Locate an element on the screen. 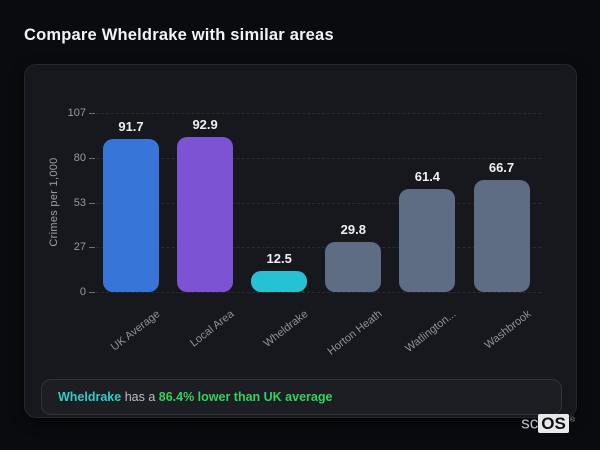 Image resolution: width=600 pixels, height=450 pixels. y-tick-label: 53 is located at coordinates (79, 203).